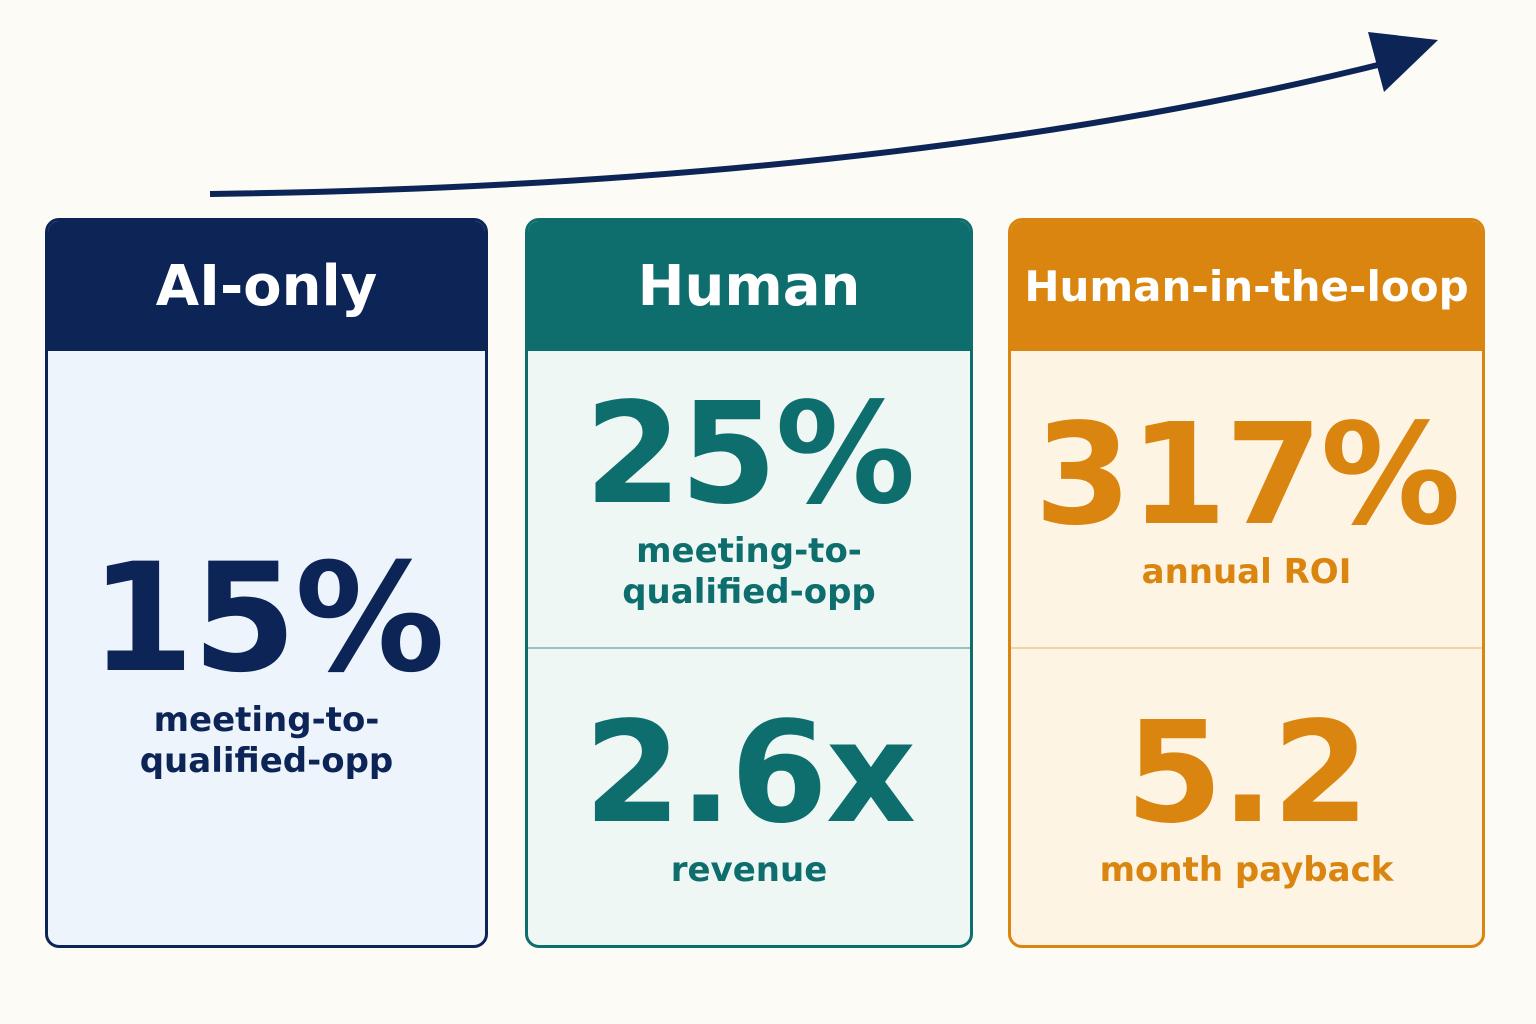 The image size is (1536, 1024). I want to click on metric: 317% annual ROI, so click(1246, 499).